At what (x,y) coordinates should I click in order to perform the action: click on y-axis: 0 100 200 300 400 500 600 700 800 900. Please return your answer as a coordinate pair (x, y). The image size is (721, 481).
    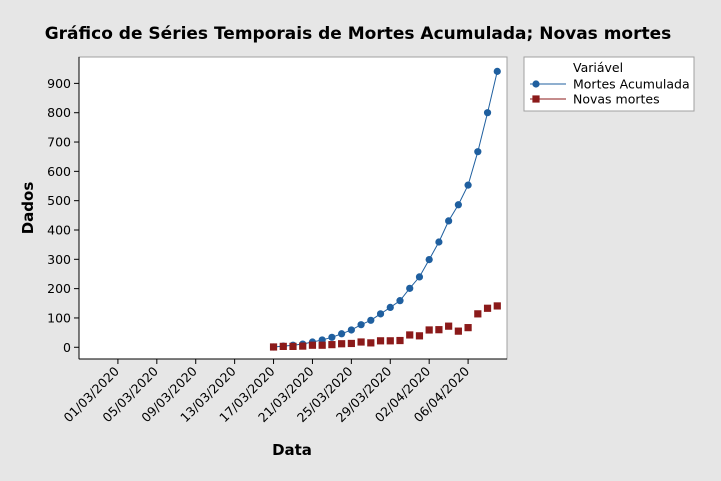
    Looking at the image, I should click on (63, 208).